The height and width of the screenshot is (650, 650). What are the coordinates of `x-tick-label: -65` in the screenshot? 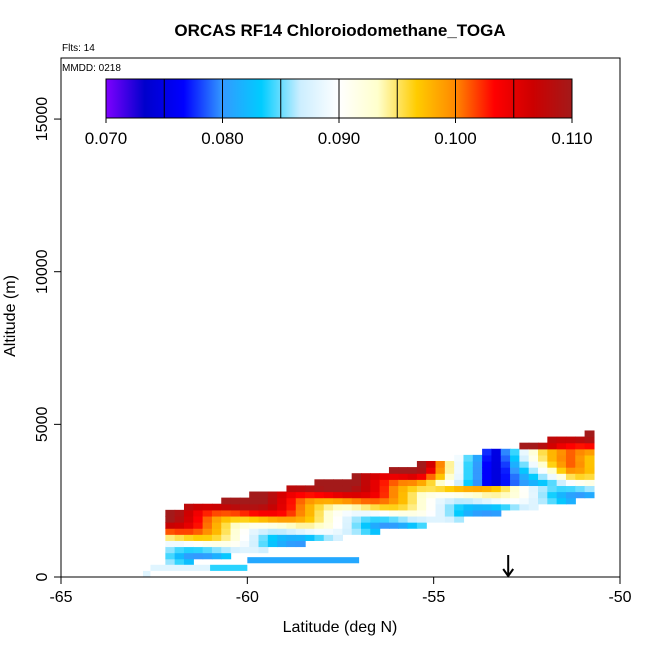 It's located at (60, 597).